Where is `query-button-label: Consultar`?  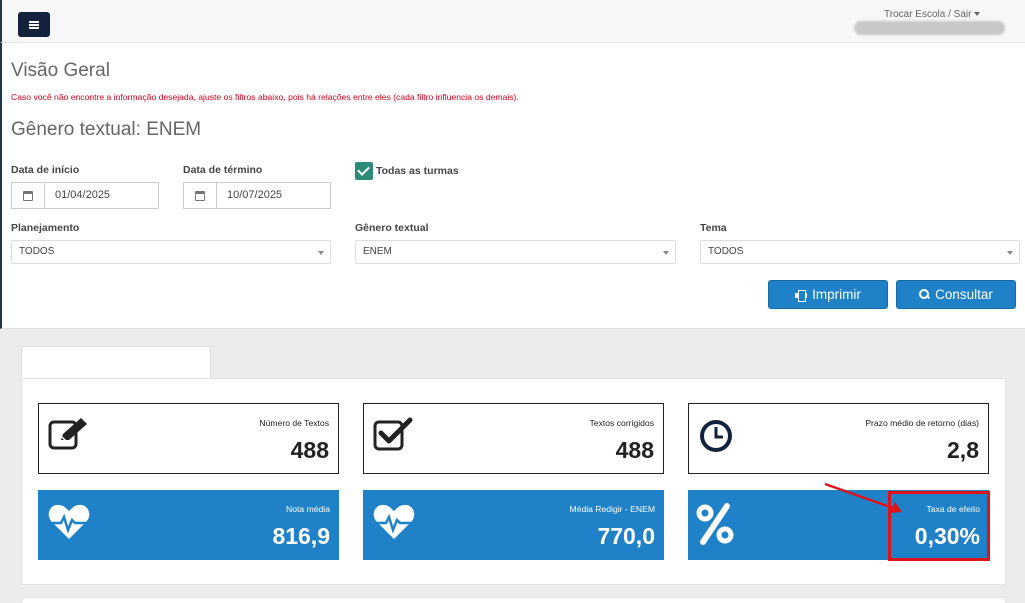
query-button-label: Consultar is located at coordinates (964, 294).